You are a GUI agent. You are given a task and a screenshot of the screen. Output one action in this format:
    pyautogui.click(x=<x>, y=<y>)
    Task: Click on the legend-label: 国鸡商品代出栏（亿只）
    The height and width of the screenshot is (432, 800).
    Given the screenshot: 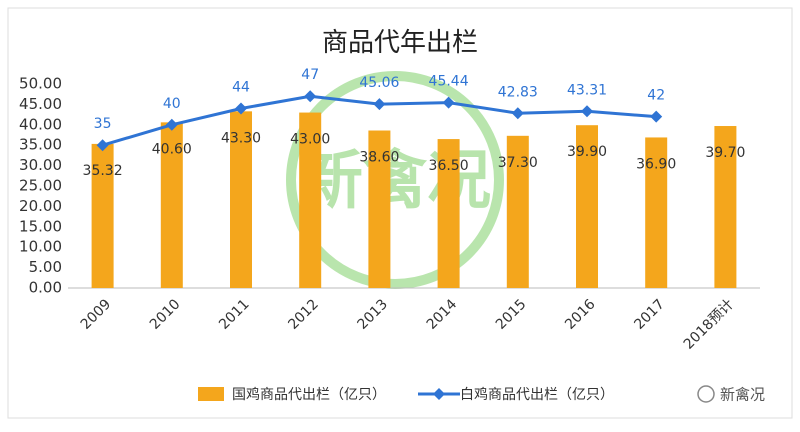 What is the action you would take?
    pyautogui.click(x=309, y=394)
    